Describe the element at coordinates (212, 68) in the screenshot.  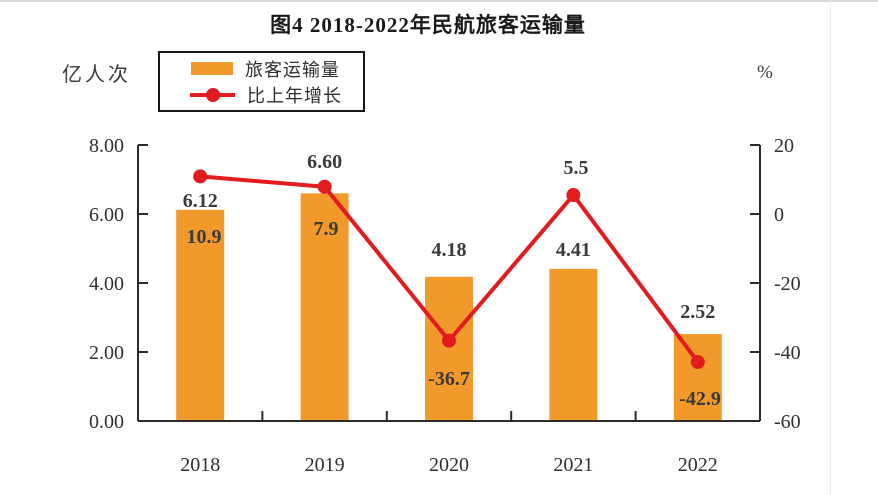
I see `bar-series-swatch-icon` at that location.